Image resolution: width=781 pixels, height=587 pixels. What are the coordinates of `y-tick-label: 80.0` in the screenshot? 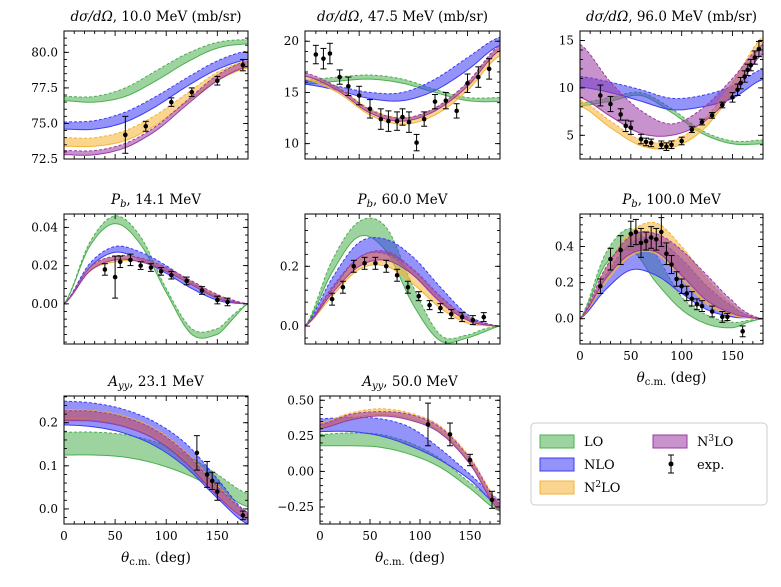 It's located at (44, 52).